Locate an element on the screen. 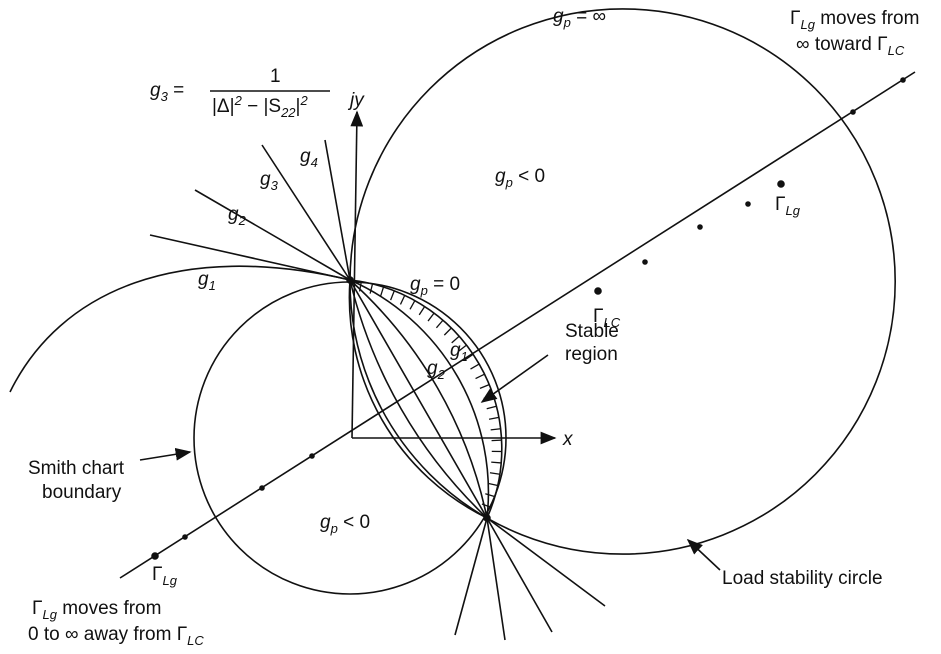 Image resolution: width=941 pixels, height=654 pixels. label: g3 is located at coordinates (269, 181).